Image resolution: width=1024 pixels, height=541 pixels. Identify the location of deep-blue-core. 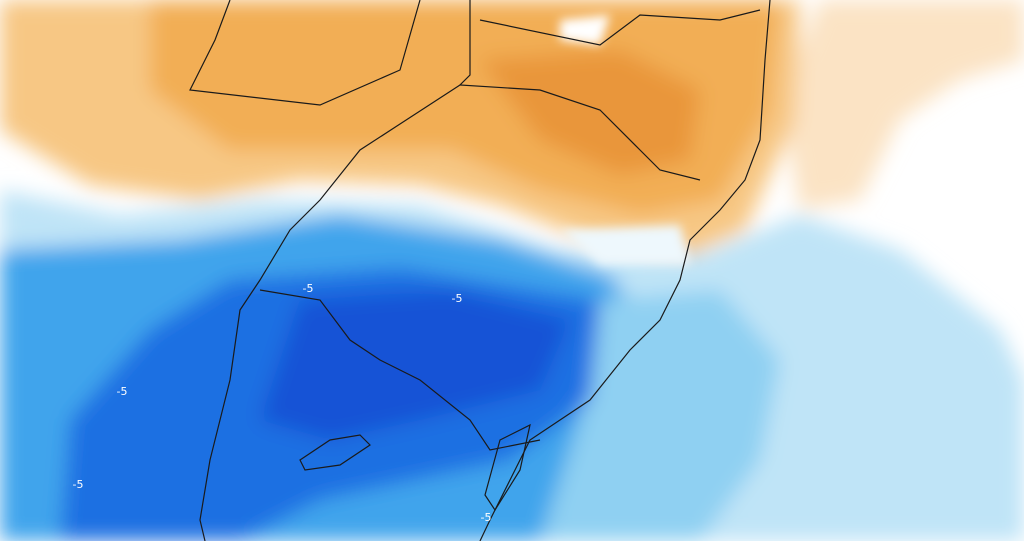
(415, 365).